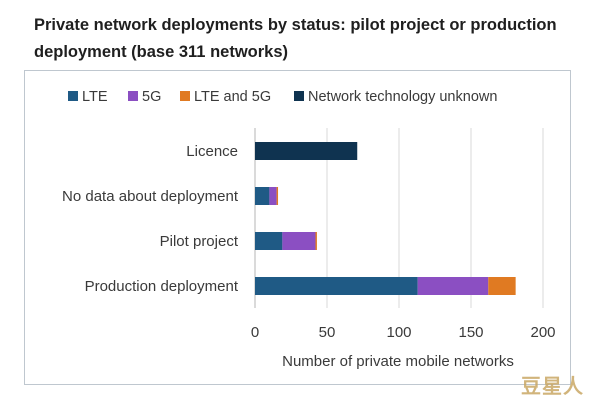 The width and height of the screenshot is (594, 403). Describe the element at coordinates (150, 196) in the screenshot. I see `category-label: No data about deployment` at that location.